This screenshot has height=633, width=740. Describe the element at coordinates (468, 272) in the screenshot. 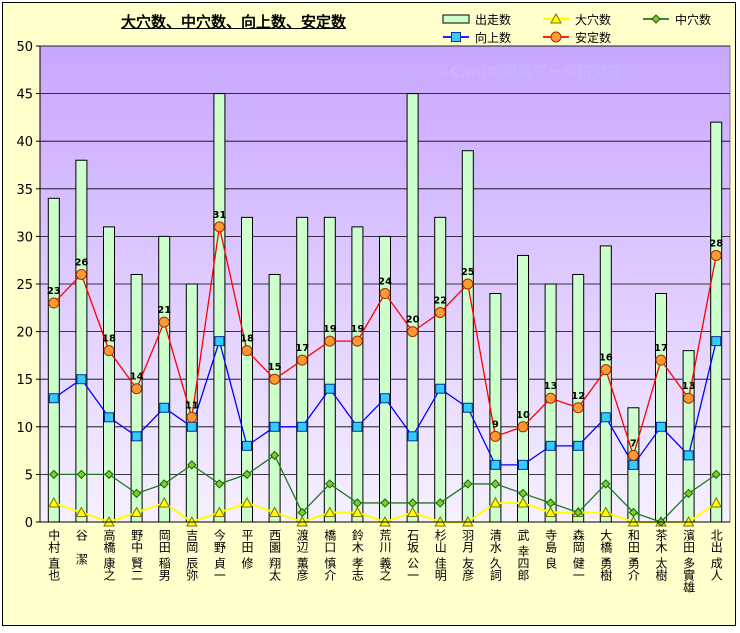

I see `data-label: 25` at that location.